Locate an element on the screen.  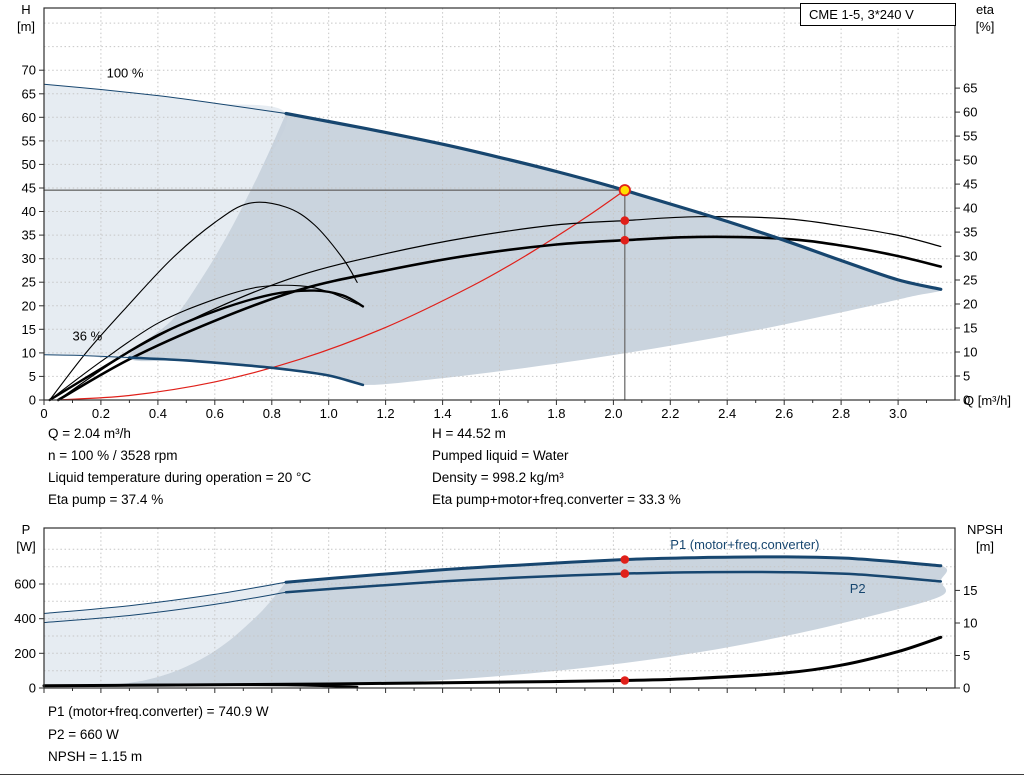
y-right-tick-label: 65 is located at coordinates (970, 88).